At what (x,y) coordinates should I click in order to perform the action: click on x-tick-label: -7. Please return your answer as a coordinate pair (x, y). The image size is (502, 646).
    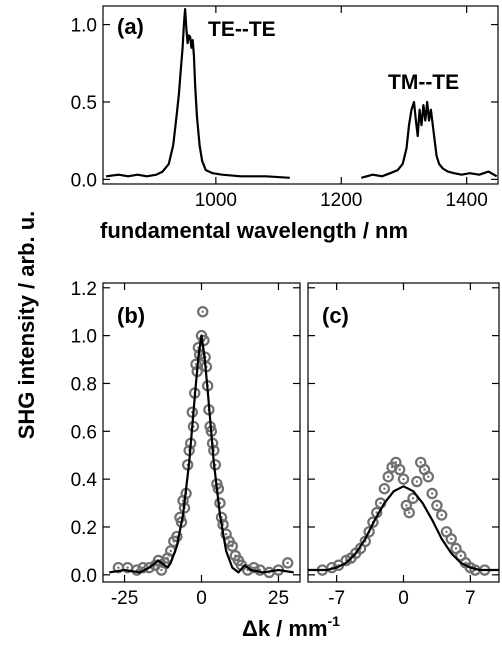
    Looking at the image, I should click on (336, 598).